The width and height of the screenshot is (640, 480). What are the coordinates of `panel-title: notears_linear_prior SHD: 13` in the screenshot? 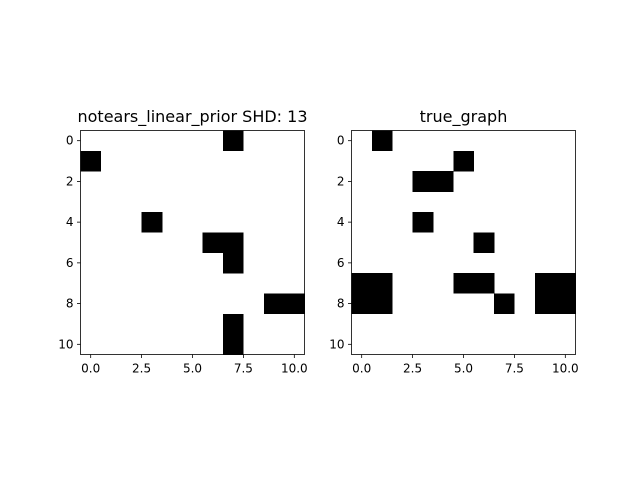 It's located at (193, 117).